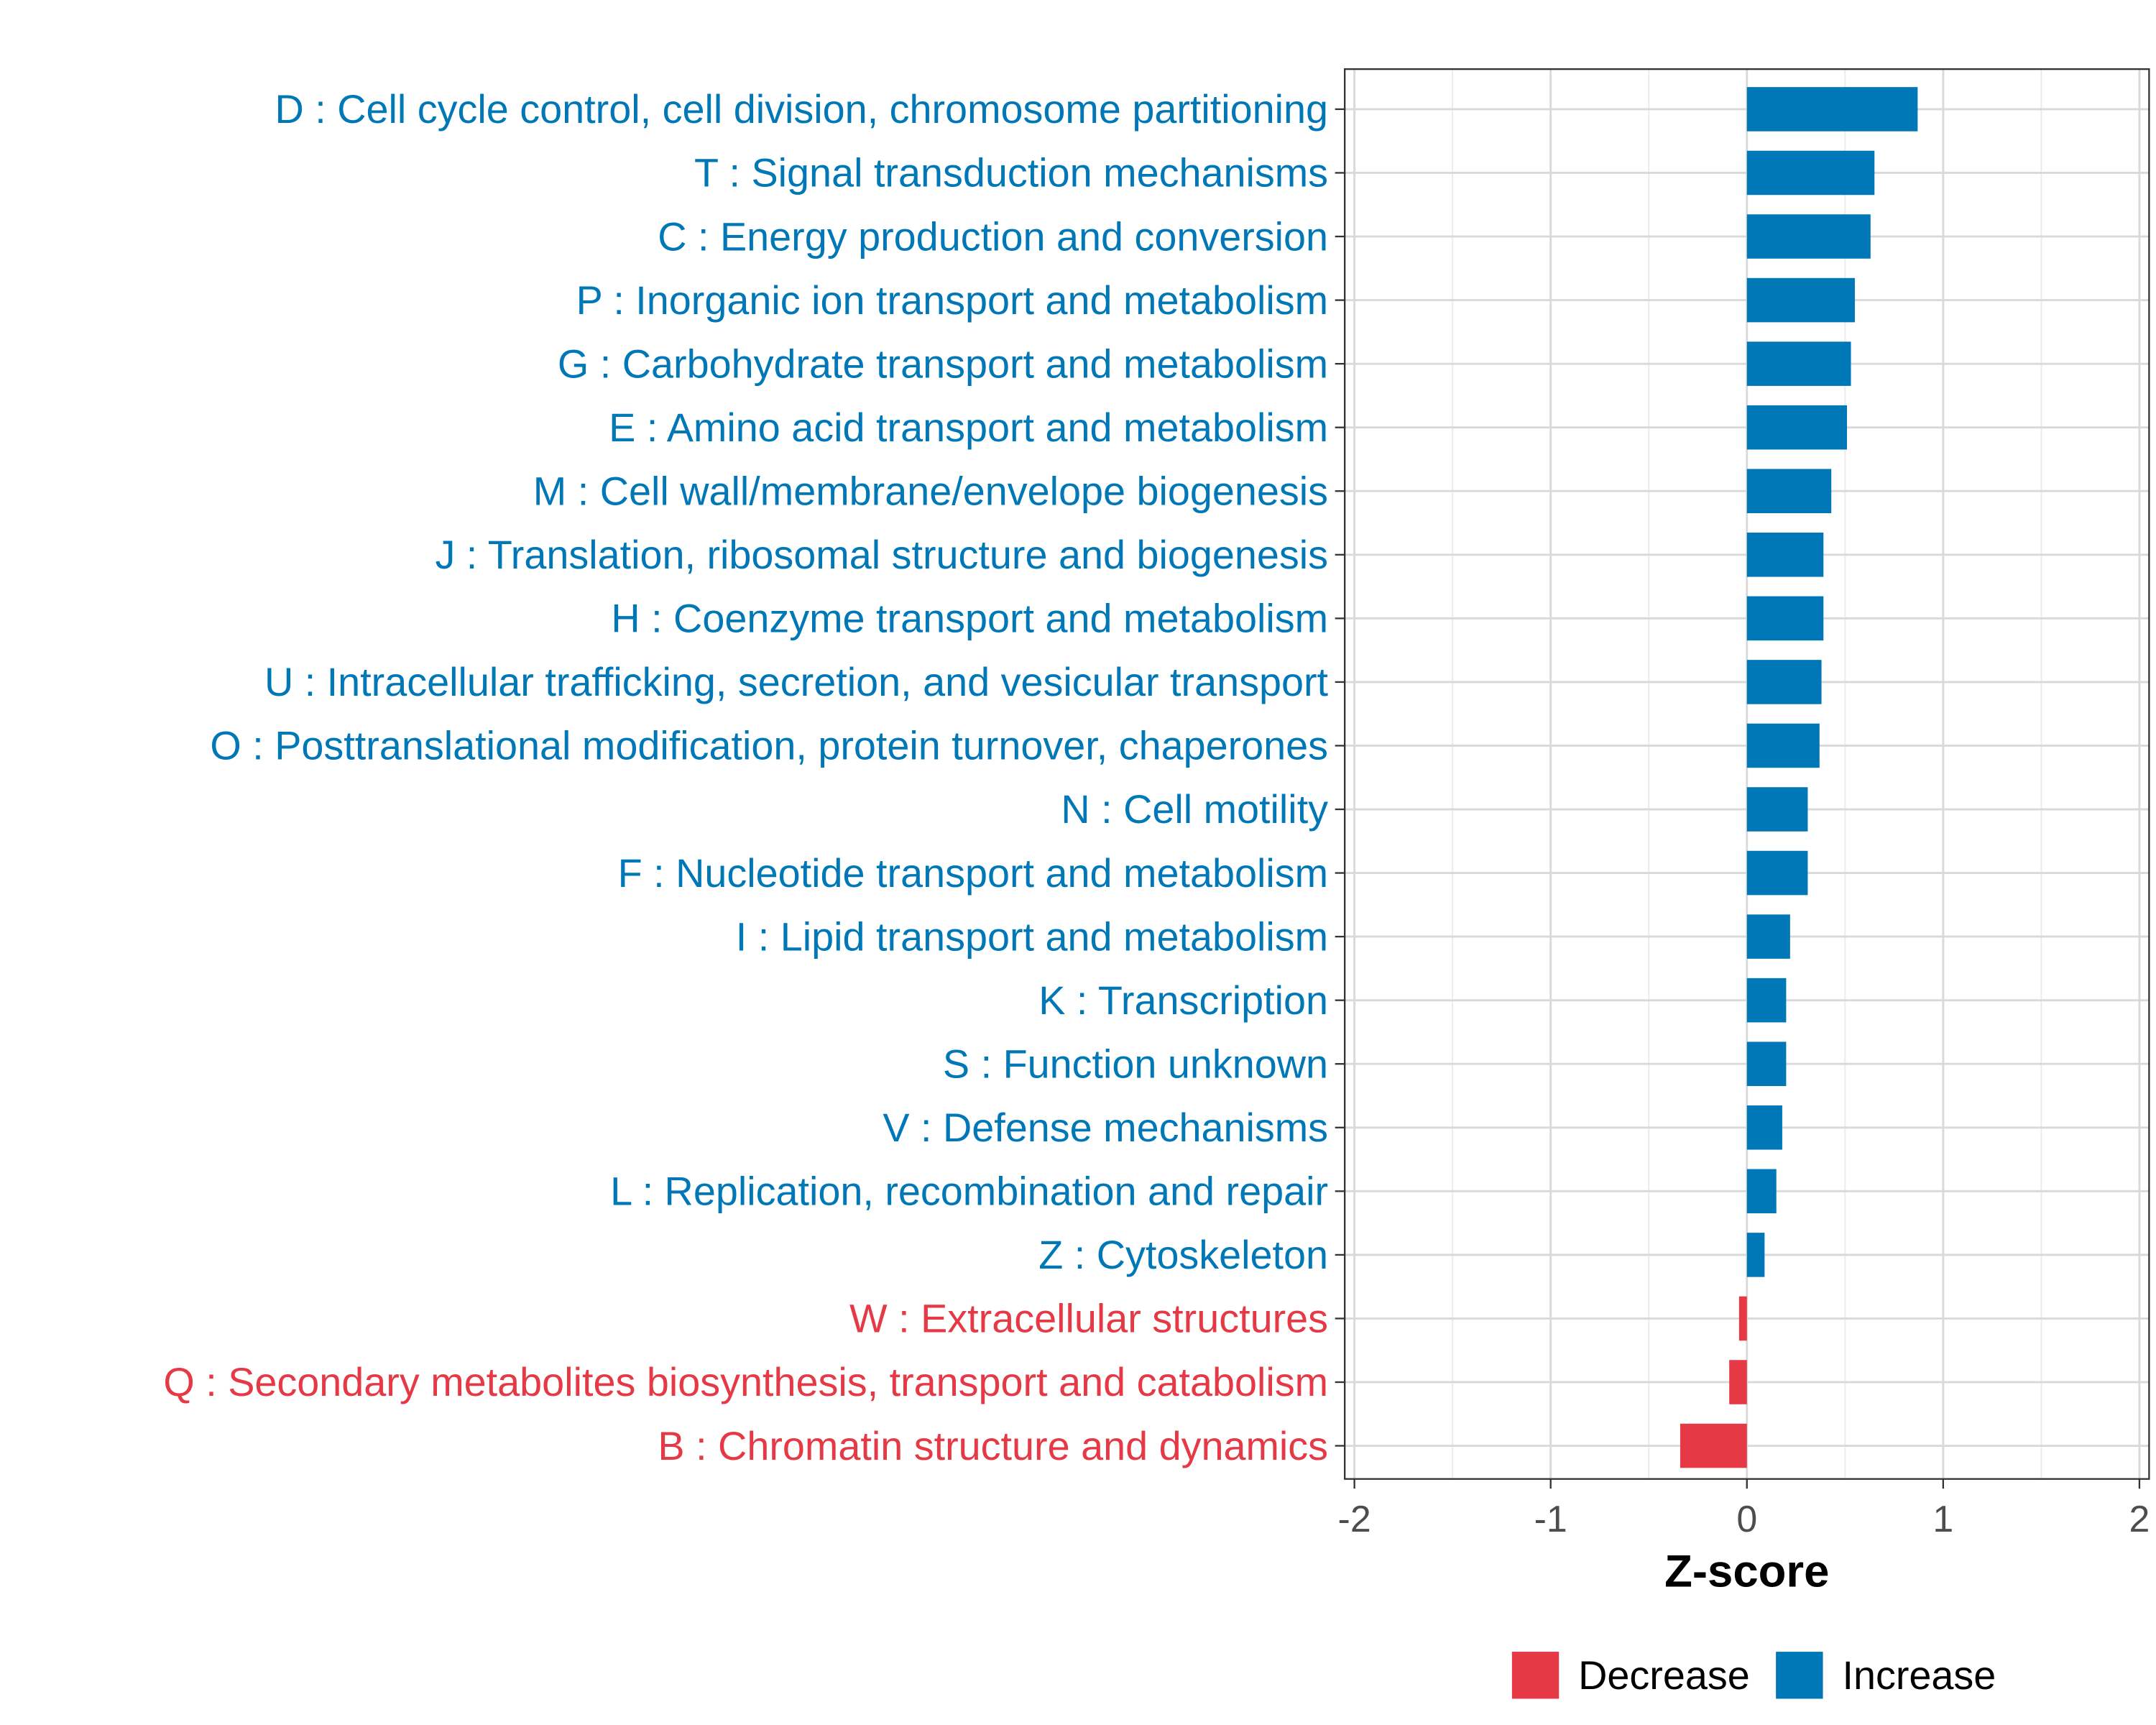 The width and height of the screenshot is (2156, 1725). What do you see at coordinates (1799, 1675) in the screenshot?
I see `legend-swatch-increase` at bounding box center [1799, 1675].